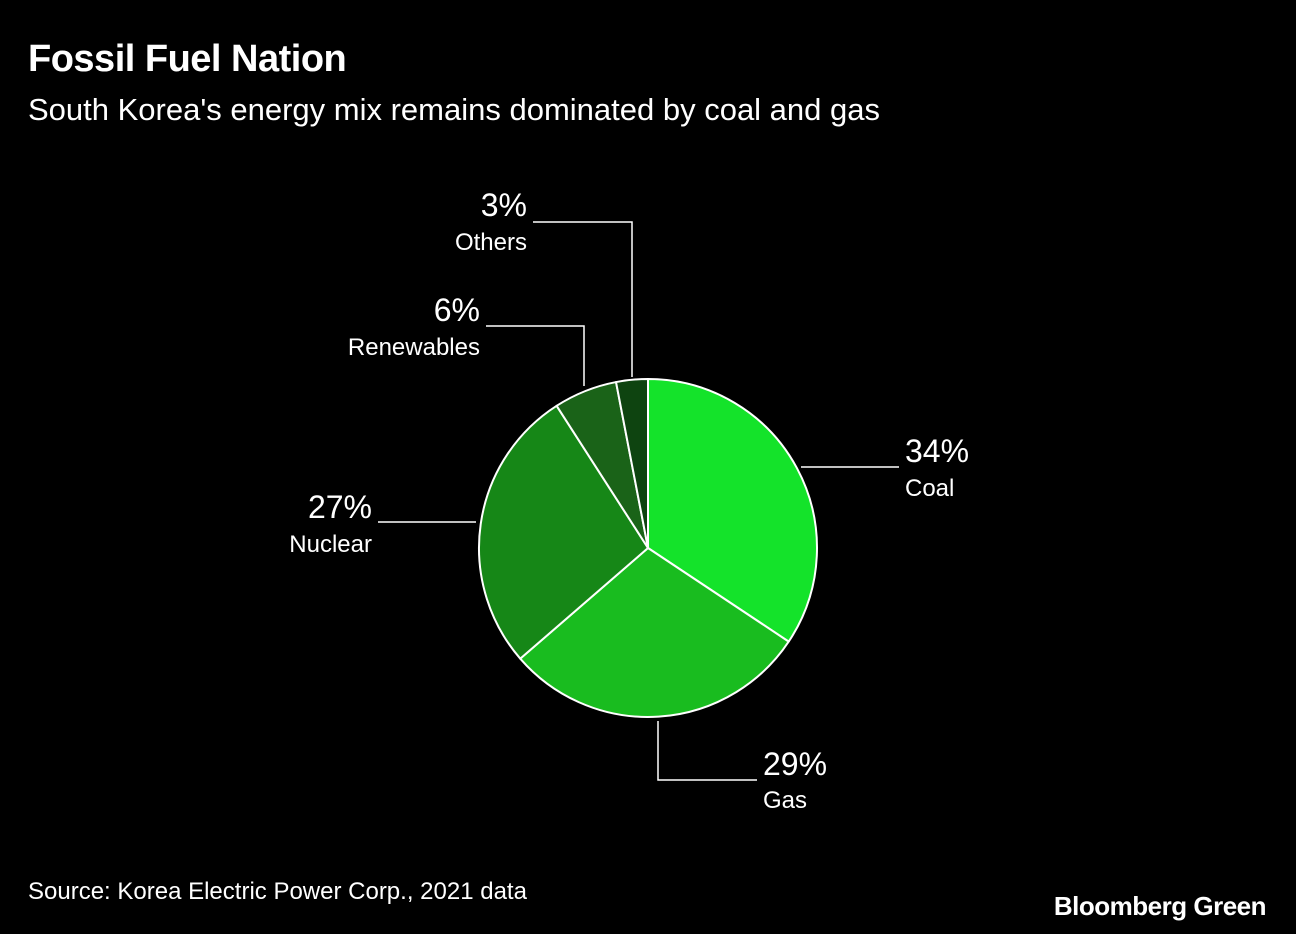 The height and width of the screenshot is (934, 1296). Describe the element at coordinates (457, 310) in the screenshot. I see `slice-value-renewables: 6%` at that location.